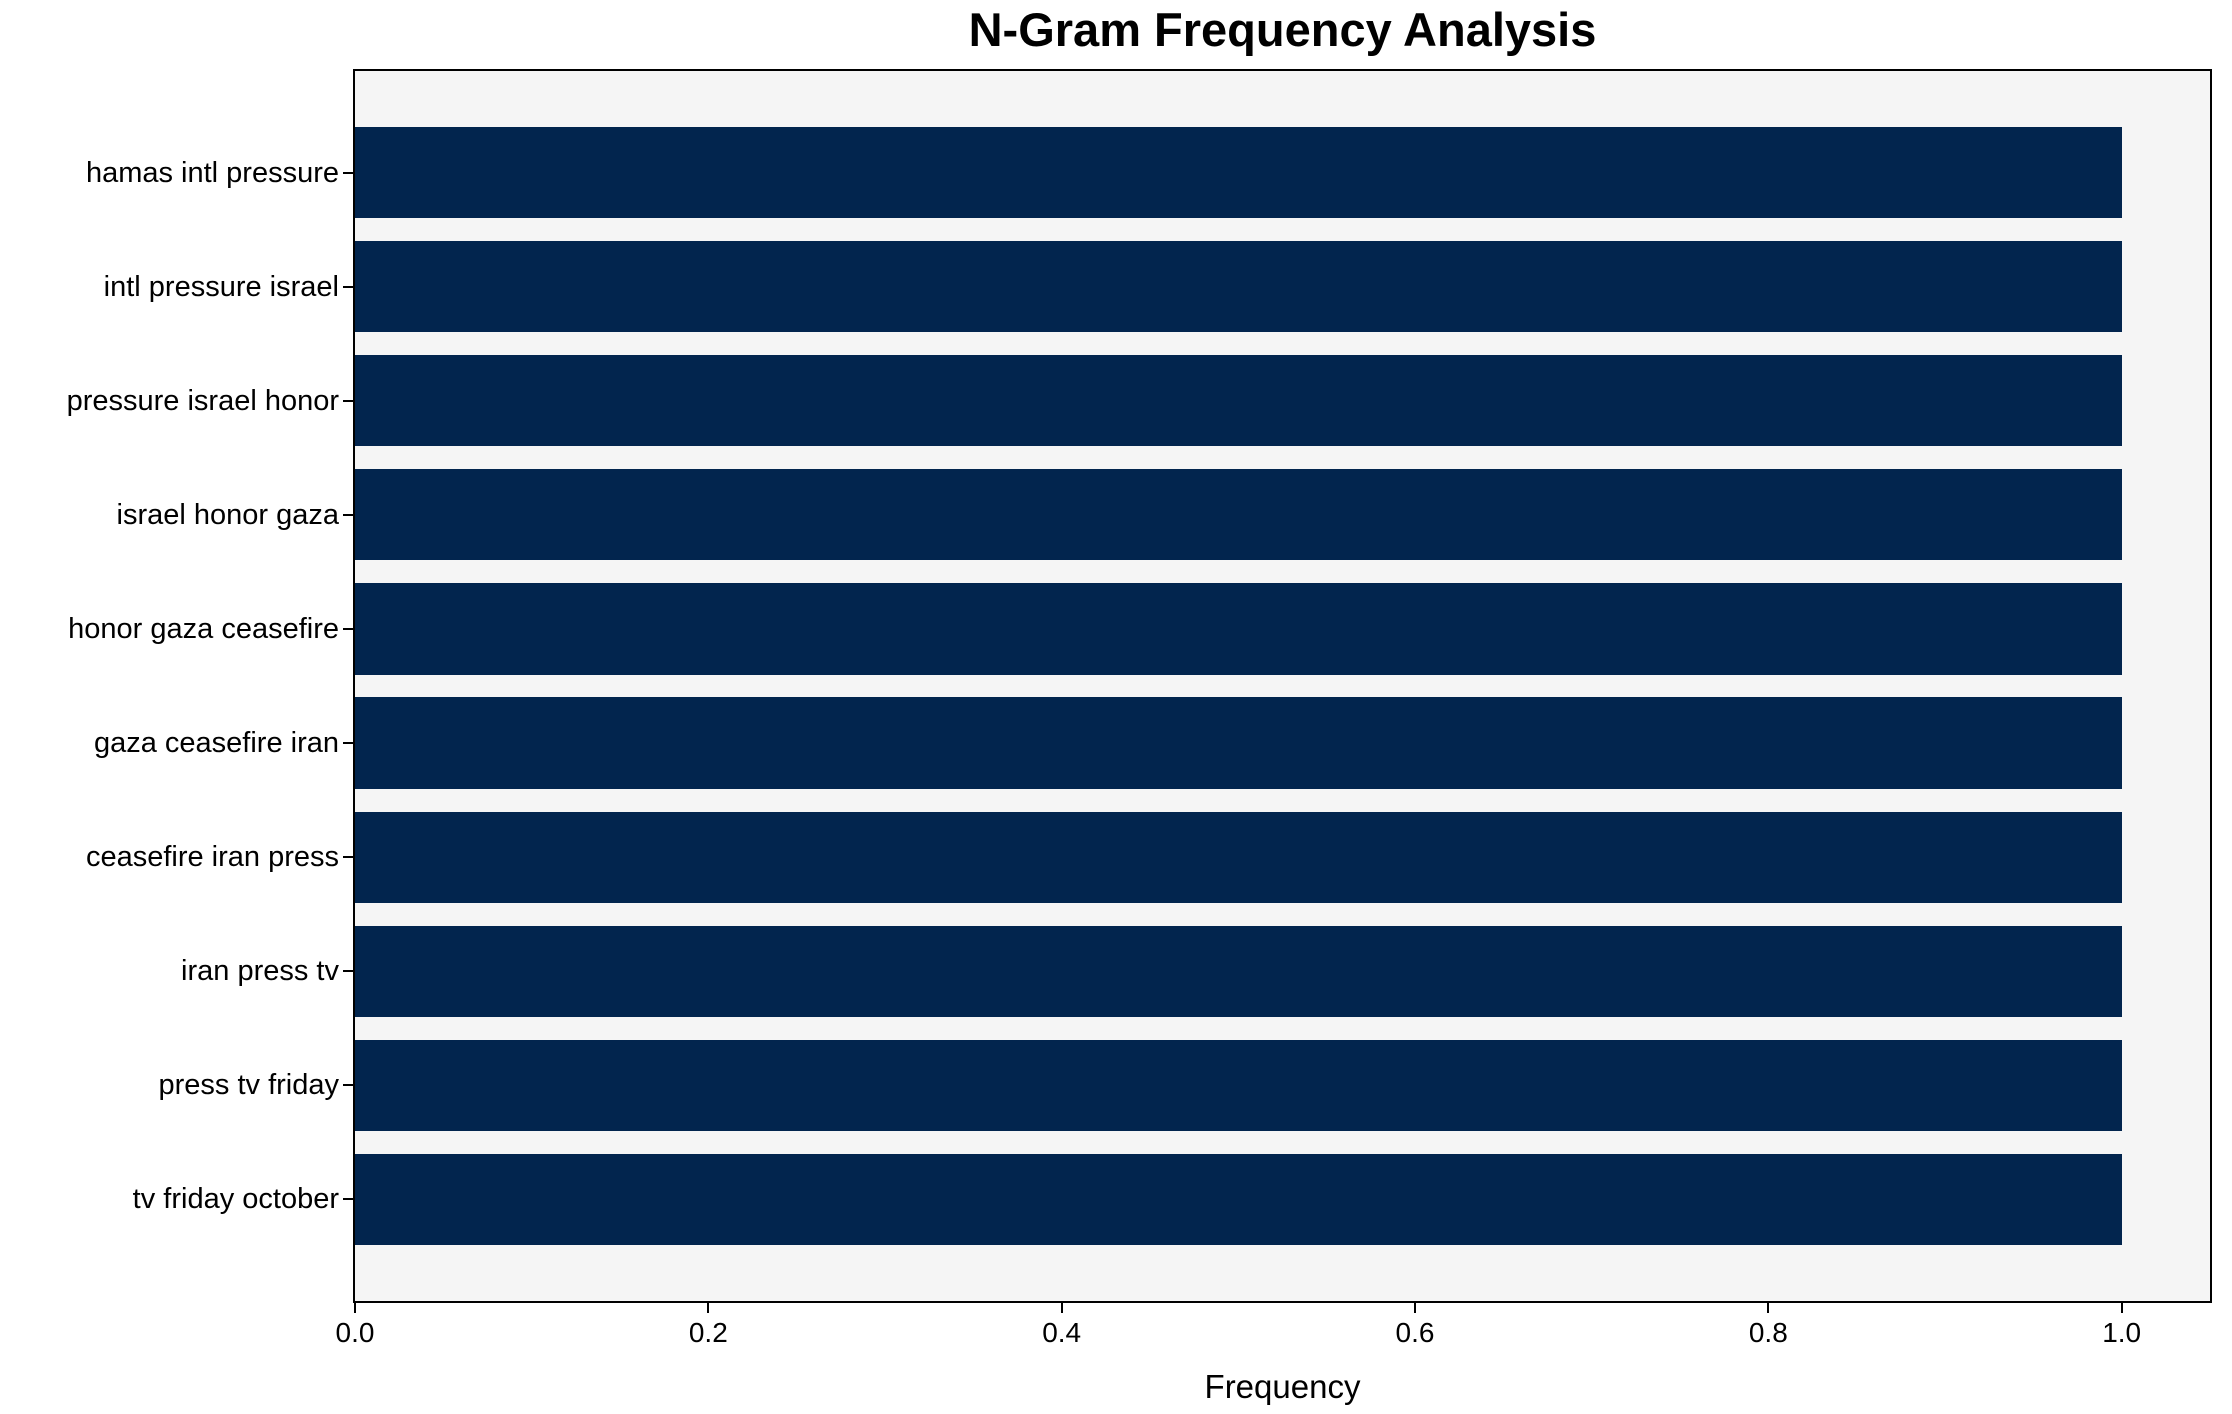 This screenshot has height=1414, width=2232. I want to click on bar-ceasefire-iran-press, so click(1238, 857).